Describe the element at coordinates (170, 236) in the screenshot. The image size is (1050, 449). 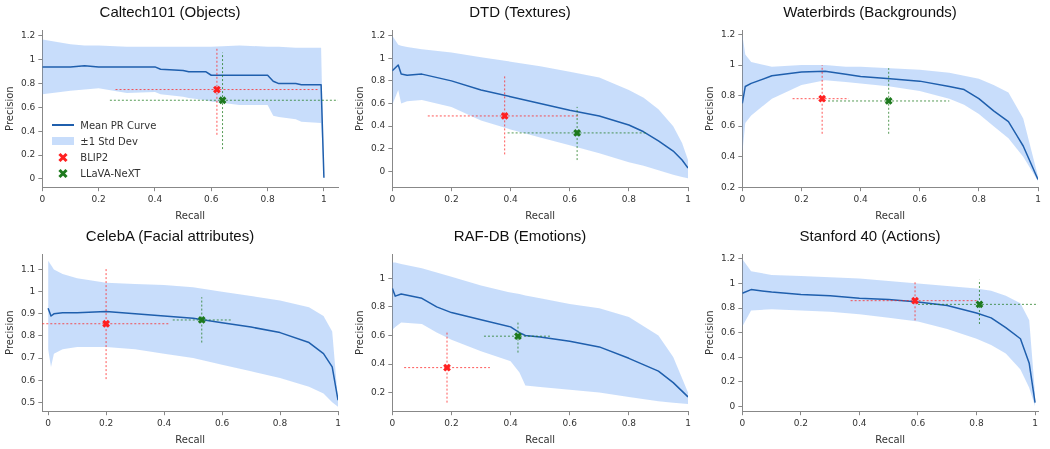
I see `chart-title: CelebA (Facial attributes)` at that location.